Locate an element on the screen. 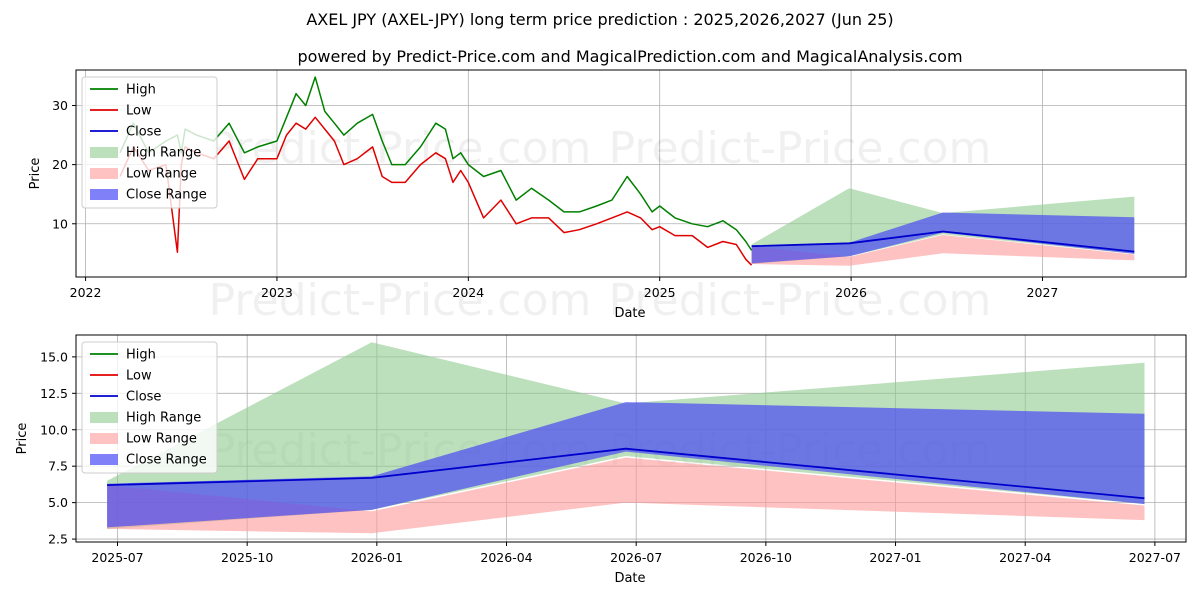  x-tick-label: 2025-10 is located at coordinates (247, 557).